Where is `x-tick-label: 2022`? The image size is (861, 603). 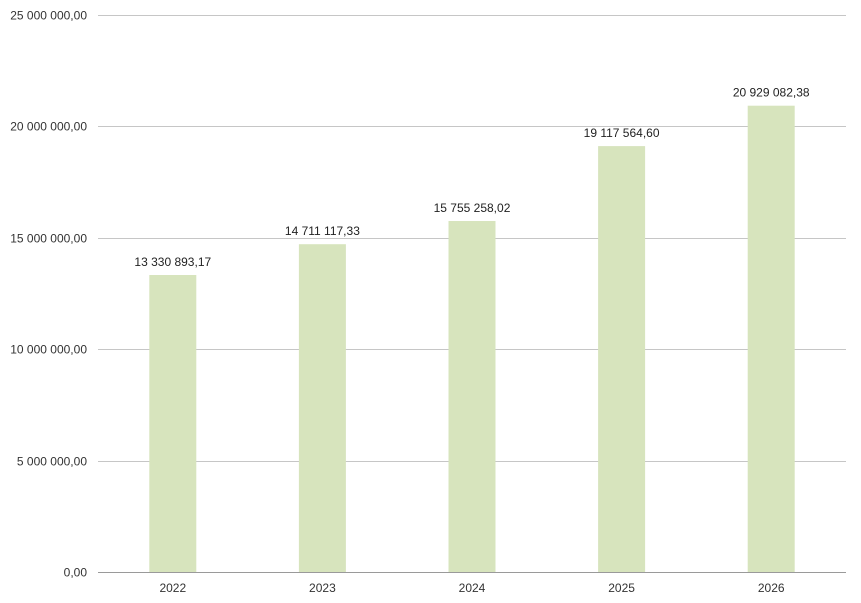
x-tick-label: 2022 is located at coordinates (172, 588).